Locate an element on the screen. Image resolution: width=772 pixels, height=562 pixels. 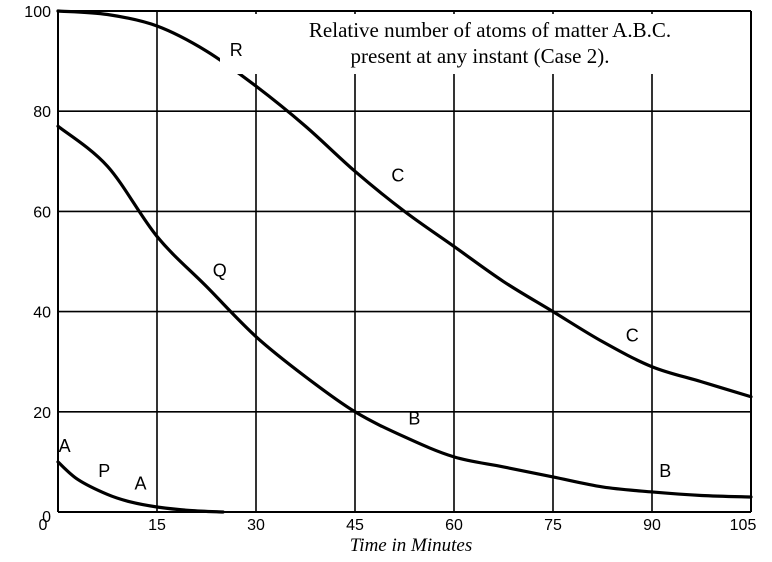
x-tick-label: 75 is located at coordinates (553, 525).